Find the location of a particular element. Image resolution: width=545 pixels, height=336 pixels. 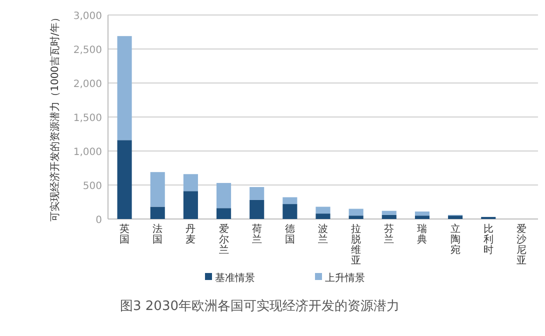

x-tick-label: 爱沙尼亚 is located at coordinates (521, 244).